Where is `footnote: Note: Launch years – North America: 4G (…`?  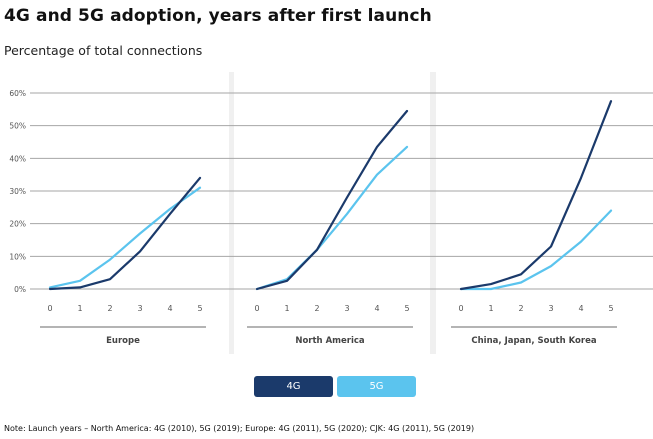 footnote: Note: Launch years – North America: 4G (… is located at coordinates (239, 428).